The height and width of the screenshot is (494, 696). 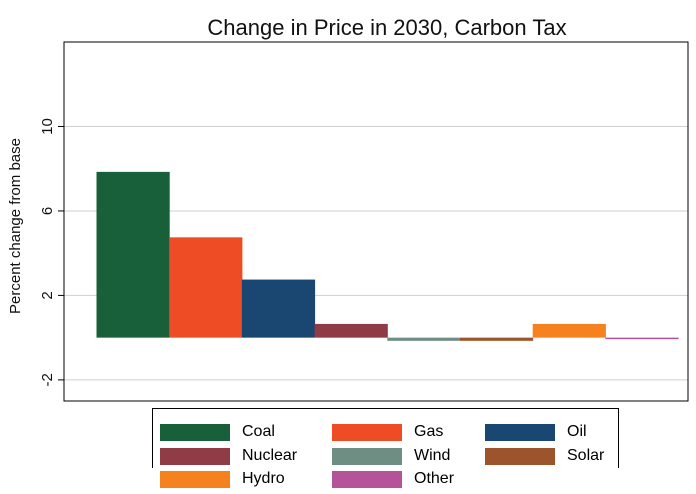 What do you see at coordinates (586, 455) in the screenshot?
I see `legend-label-solar: Solar` at bounding box center [586, 455].